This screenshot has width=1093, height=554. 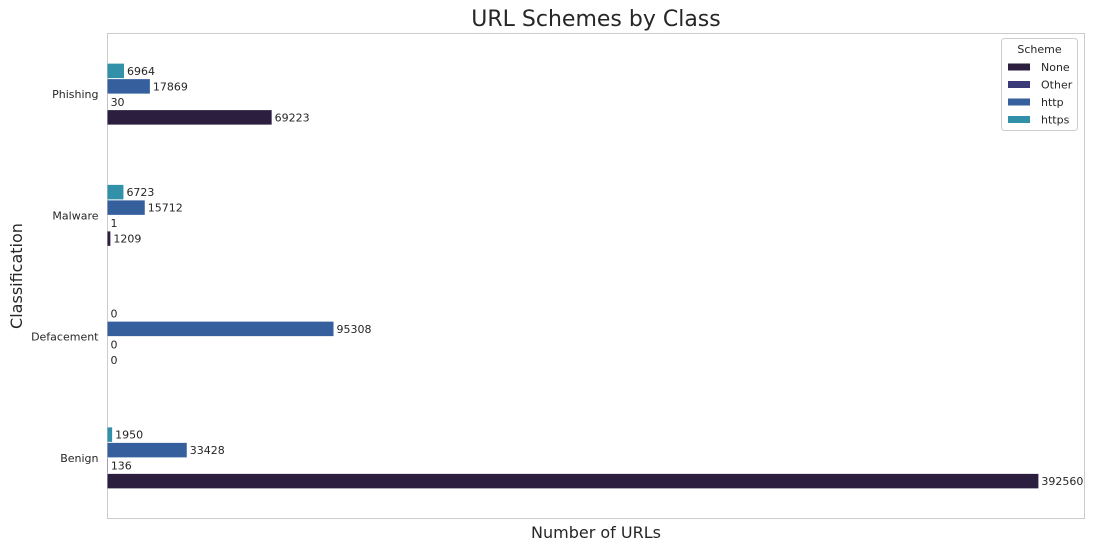 What do you see at coordinates (1019, 84) in the screenshot?
I see `legend-swatch-other` at bounding box center [1019, 84].